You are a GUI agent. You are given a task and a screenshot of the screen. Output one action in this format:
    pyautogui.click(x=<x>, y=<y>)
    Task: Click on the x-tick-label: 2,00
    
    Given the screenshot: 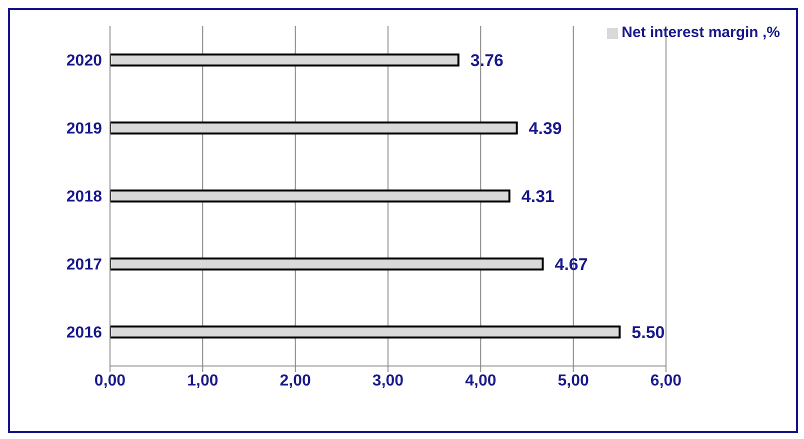 What is the action you would take?
    pyautogui.click(x=296, y=381)
    